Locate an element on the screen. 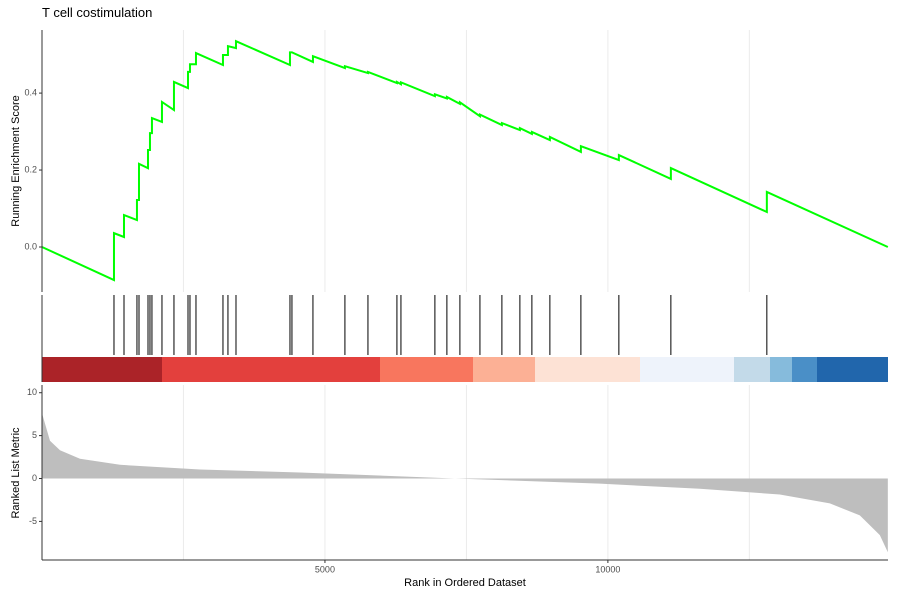  y-tick-label: 0.2 is located at coordinates (30, 169).